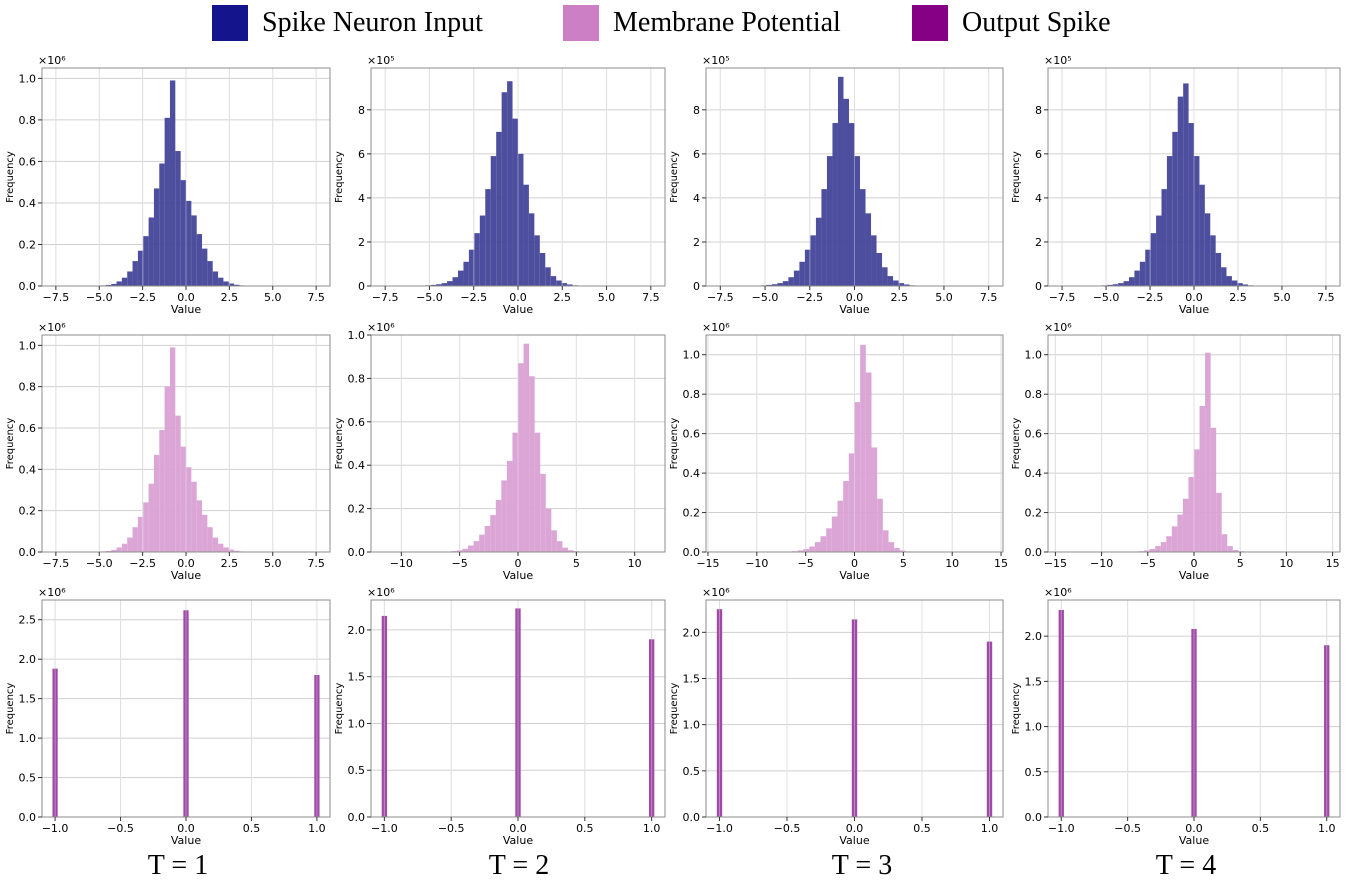 The height and width of the screenshot is (882, 1352). What do you see at coordinates (401, 563) in the screenshot?
I see `x-tick-label: −10` at bounding box center [401, 563].